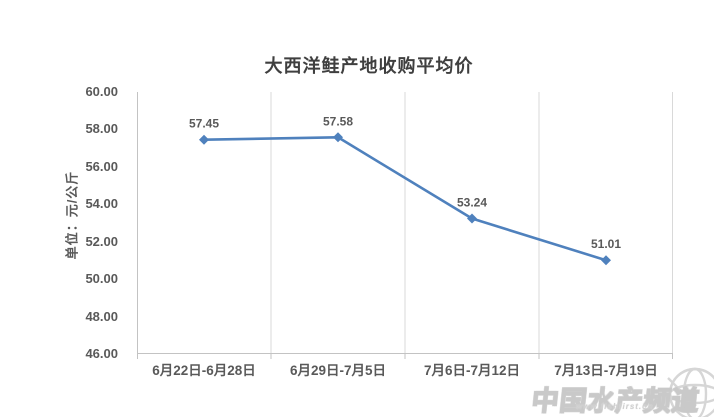 This screenshot has height=417, width=714. I want to click on y-tick-label: 54.00, so click(101, 204).